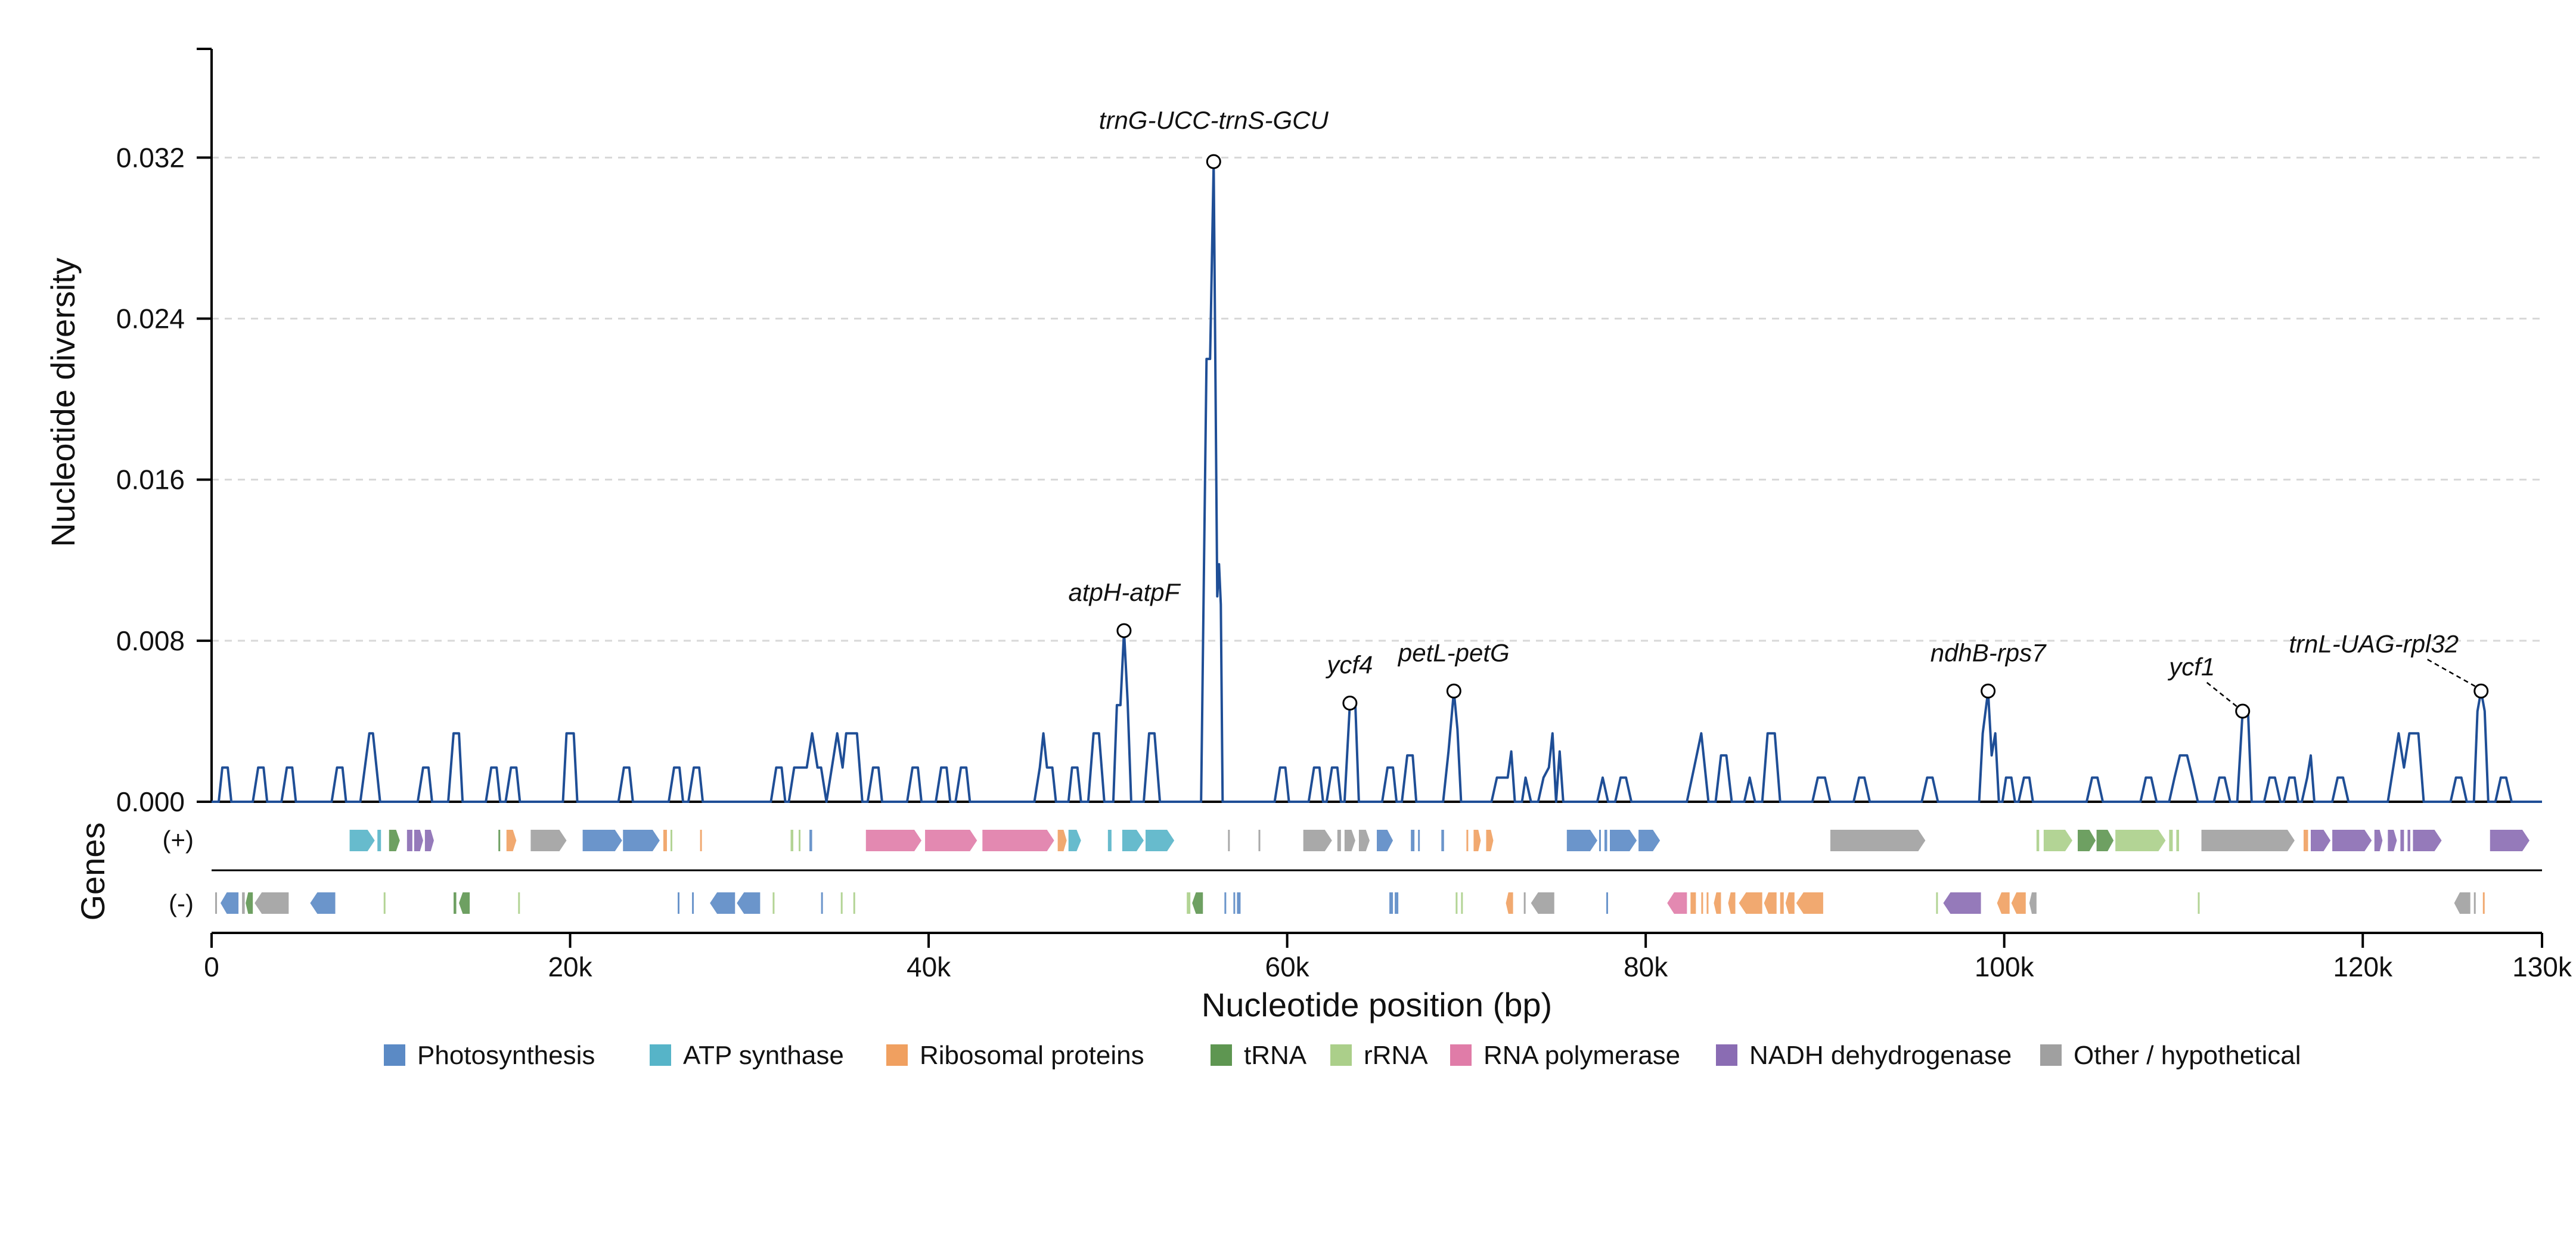 The image size is (2576, 1253). I want to click on legend-label: NADH dehydrogenase, so click(1881, 1055).